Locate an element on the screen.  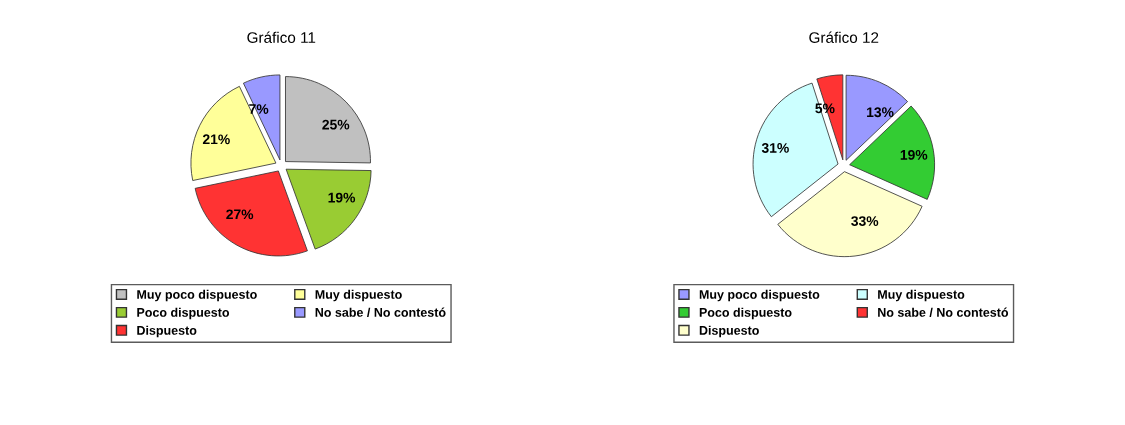
data-label: 27% is located at coordinates (240, 214).